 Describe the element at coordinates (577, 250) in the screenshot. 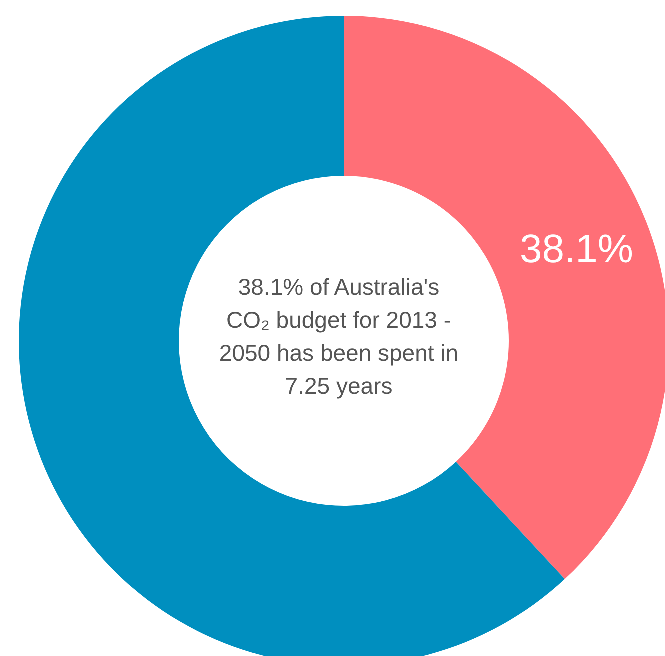

I see `data-label: 38.1%` at that location.